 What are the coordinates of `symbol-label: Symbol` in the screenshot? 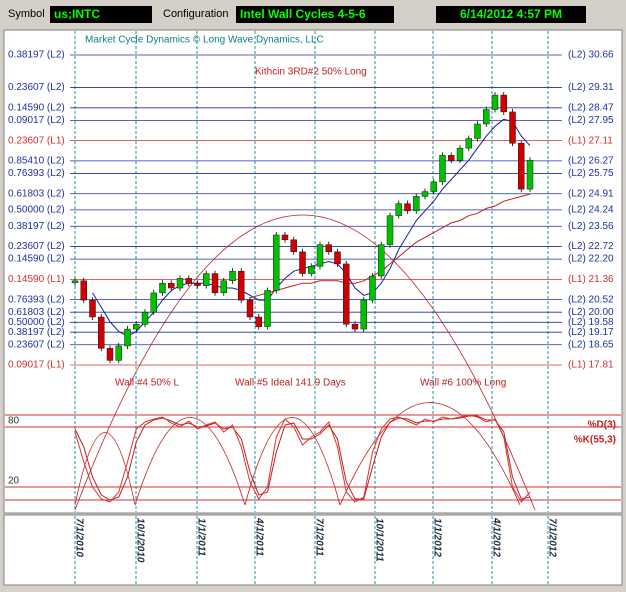 It's located at (26, 14).